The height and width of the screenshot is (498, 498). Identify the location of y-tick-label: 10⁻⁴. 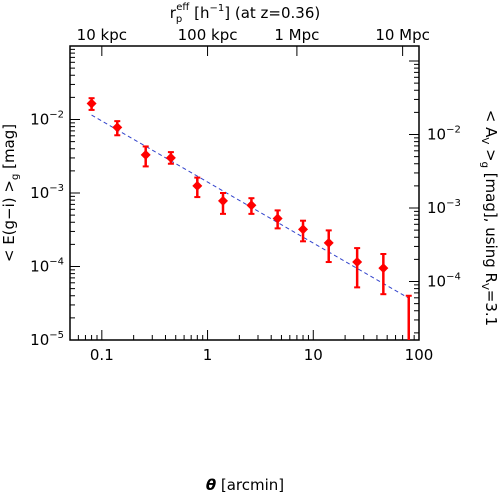
(47, 266).